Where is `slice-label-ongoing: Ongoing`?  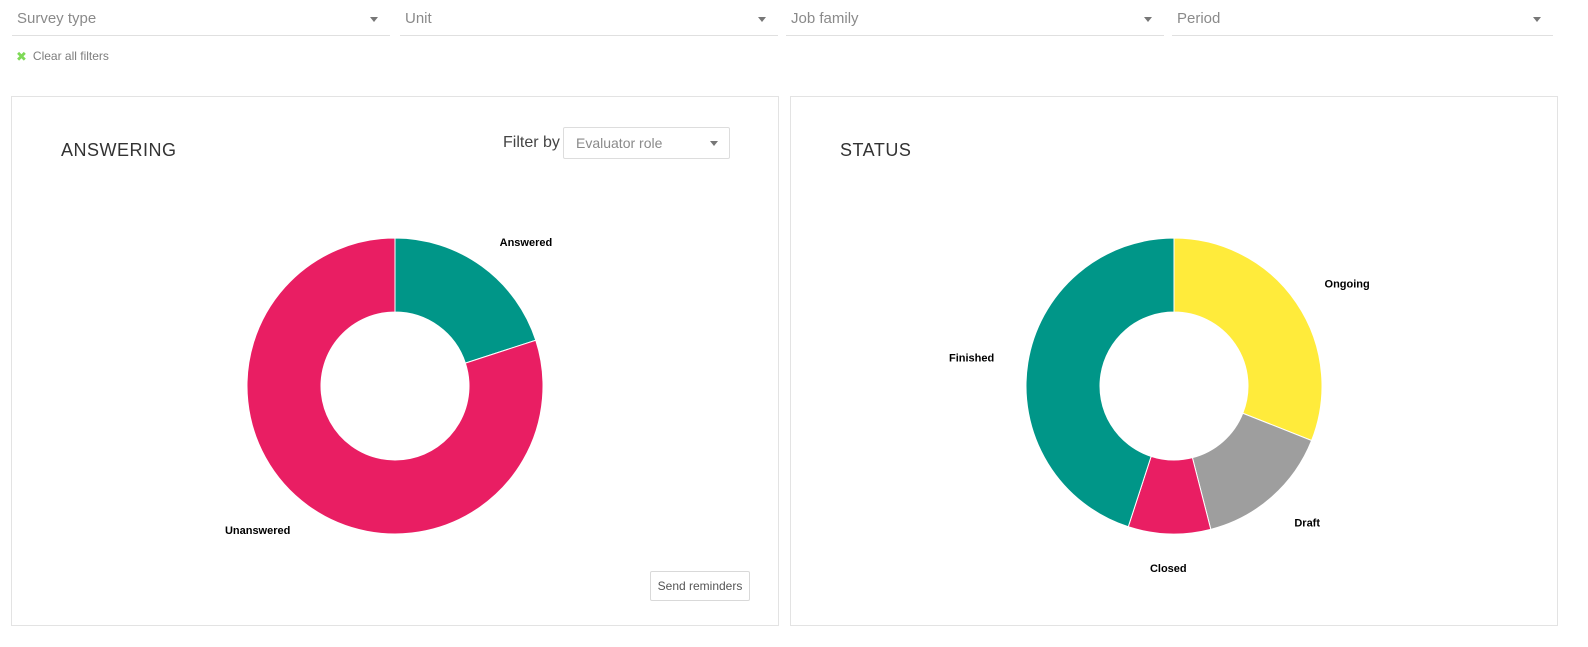
slice-label-ongoing: Ongoing is located at coordinates (1347, 285).